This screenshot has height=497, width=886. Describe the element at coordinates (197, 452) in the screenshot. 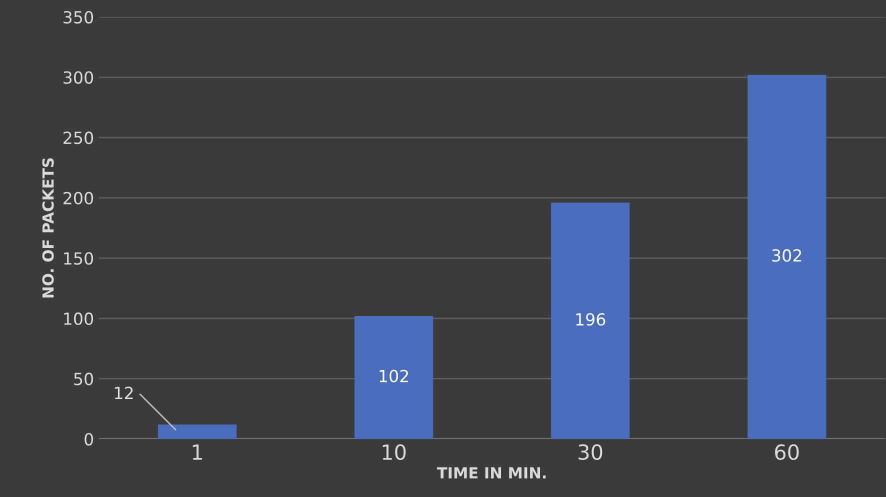

I see `x-tick-label: 1` at that location.